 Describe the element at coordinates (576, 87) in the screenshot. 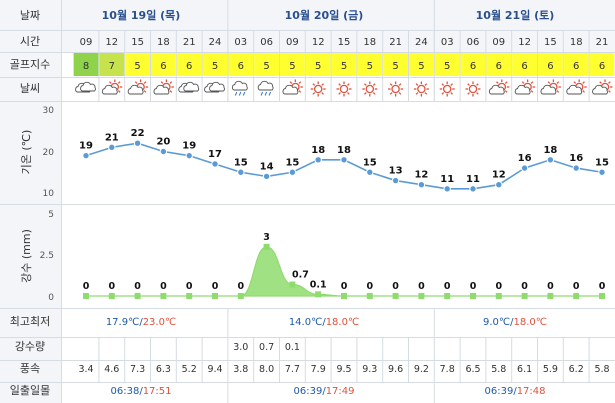

I see `partly-cloudy-icon` at that location.